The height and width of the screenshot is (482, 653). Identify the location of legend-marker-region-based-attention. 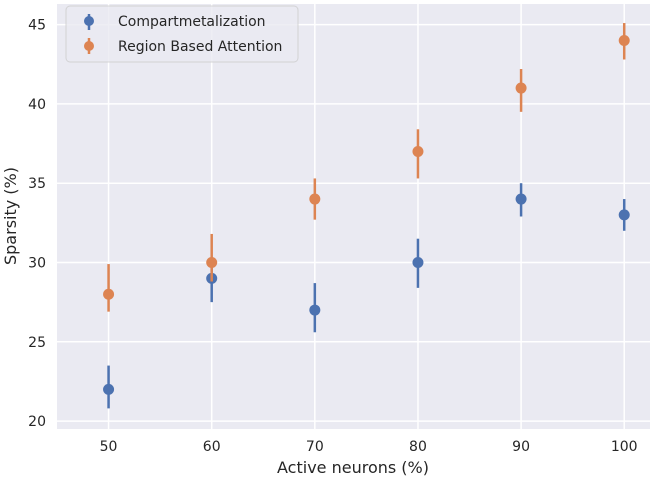
(89, 46).